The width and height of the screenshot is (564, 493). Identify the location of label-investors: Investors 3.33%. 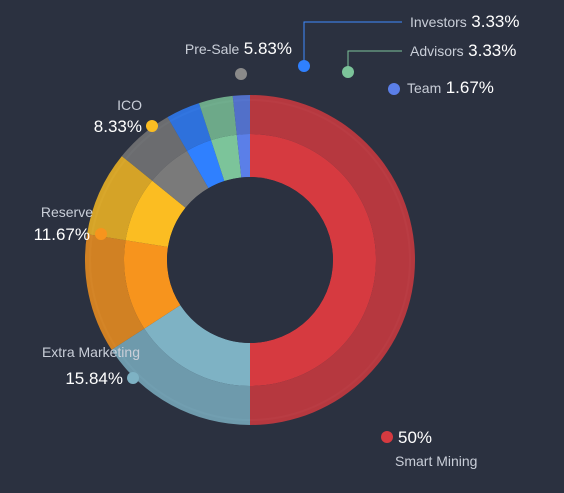
(408, 42).